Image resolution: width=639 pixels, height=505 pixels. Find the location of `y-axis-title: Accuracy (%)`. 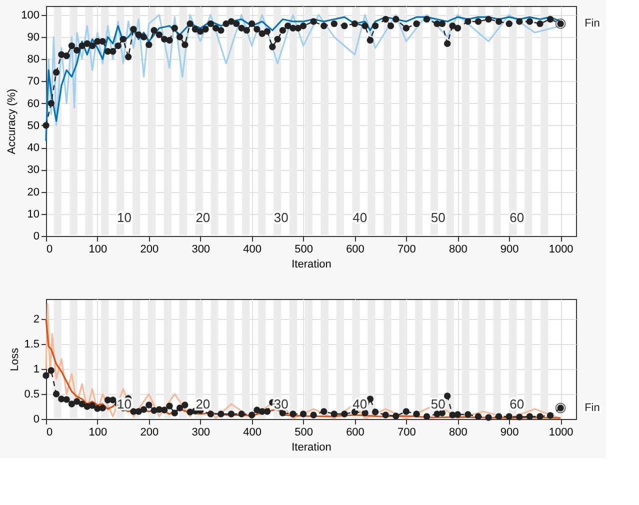

y-axis-title: Accuracy (%) is located at coordinates (12, 121).